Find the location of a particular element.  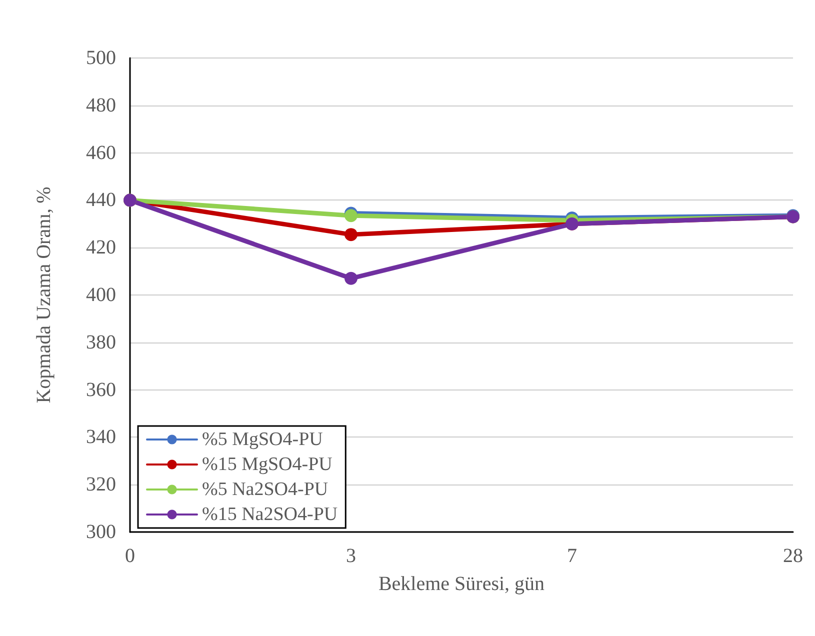

x-axis-title: Bekleme Süresi, gün is located at coordinates (461, 584).